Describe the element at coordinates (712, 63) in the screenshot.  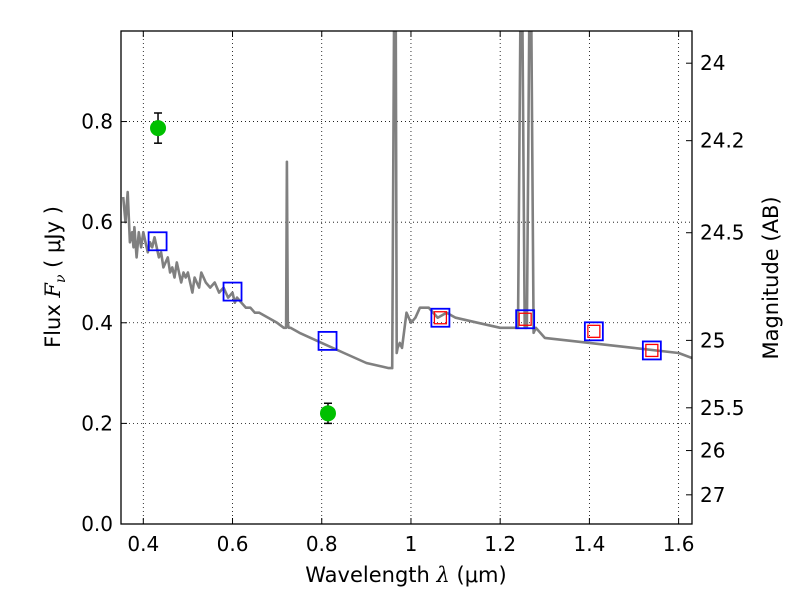
I see `y2-tick-label: 24` at that location.